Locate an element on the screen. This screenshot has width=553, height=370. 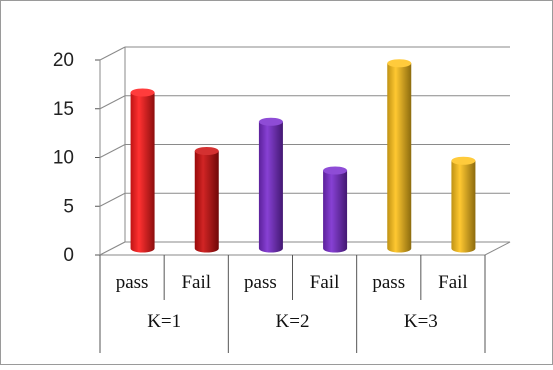
bar-K=3-pass is located at coordinates (399, 156).